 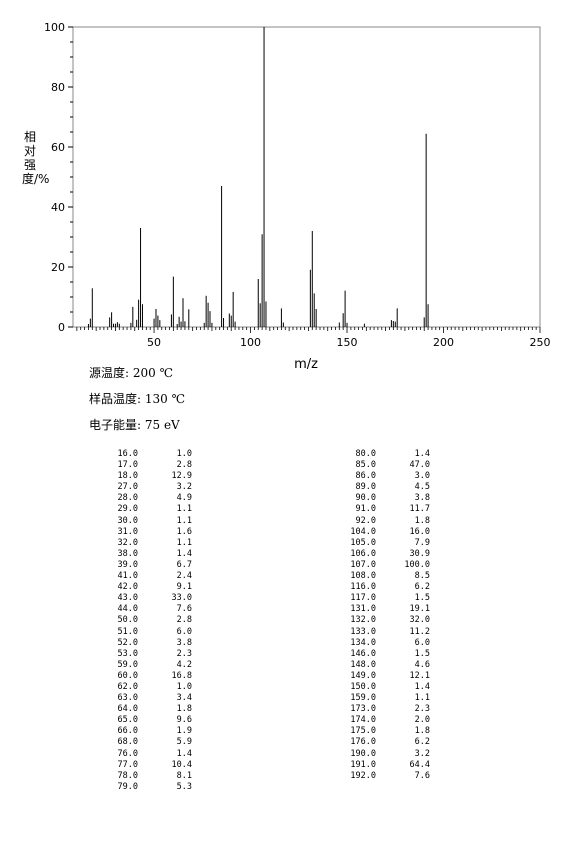 What do you see at coordinates (131, 373) in the screenshot?
I see `source-temperature: 源温度: 200 ℃` at bounding box center [131, 373].